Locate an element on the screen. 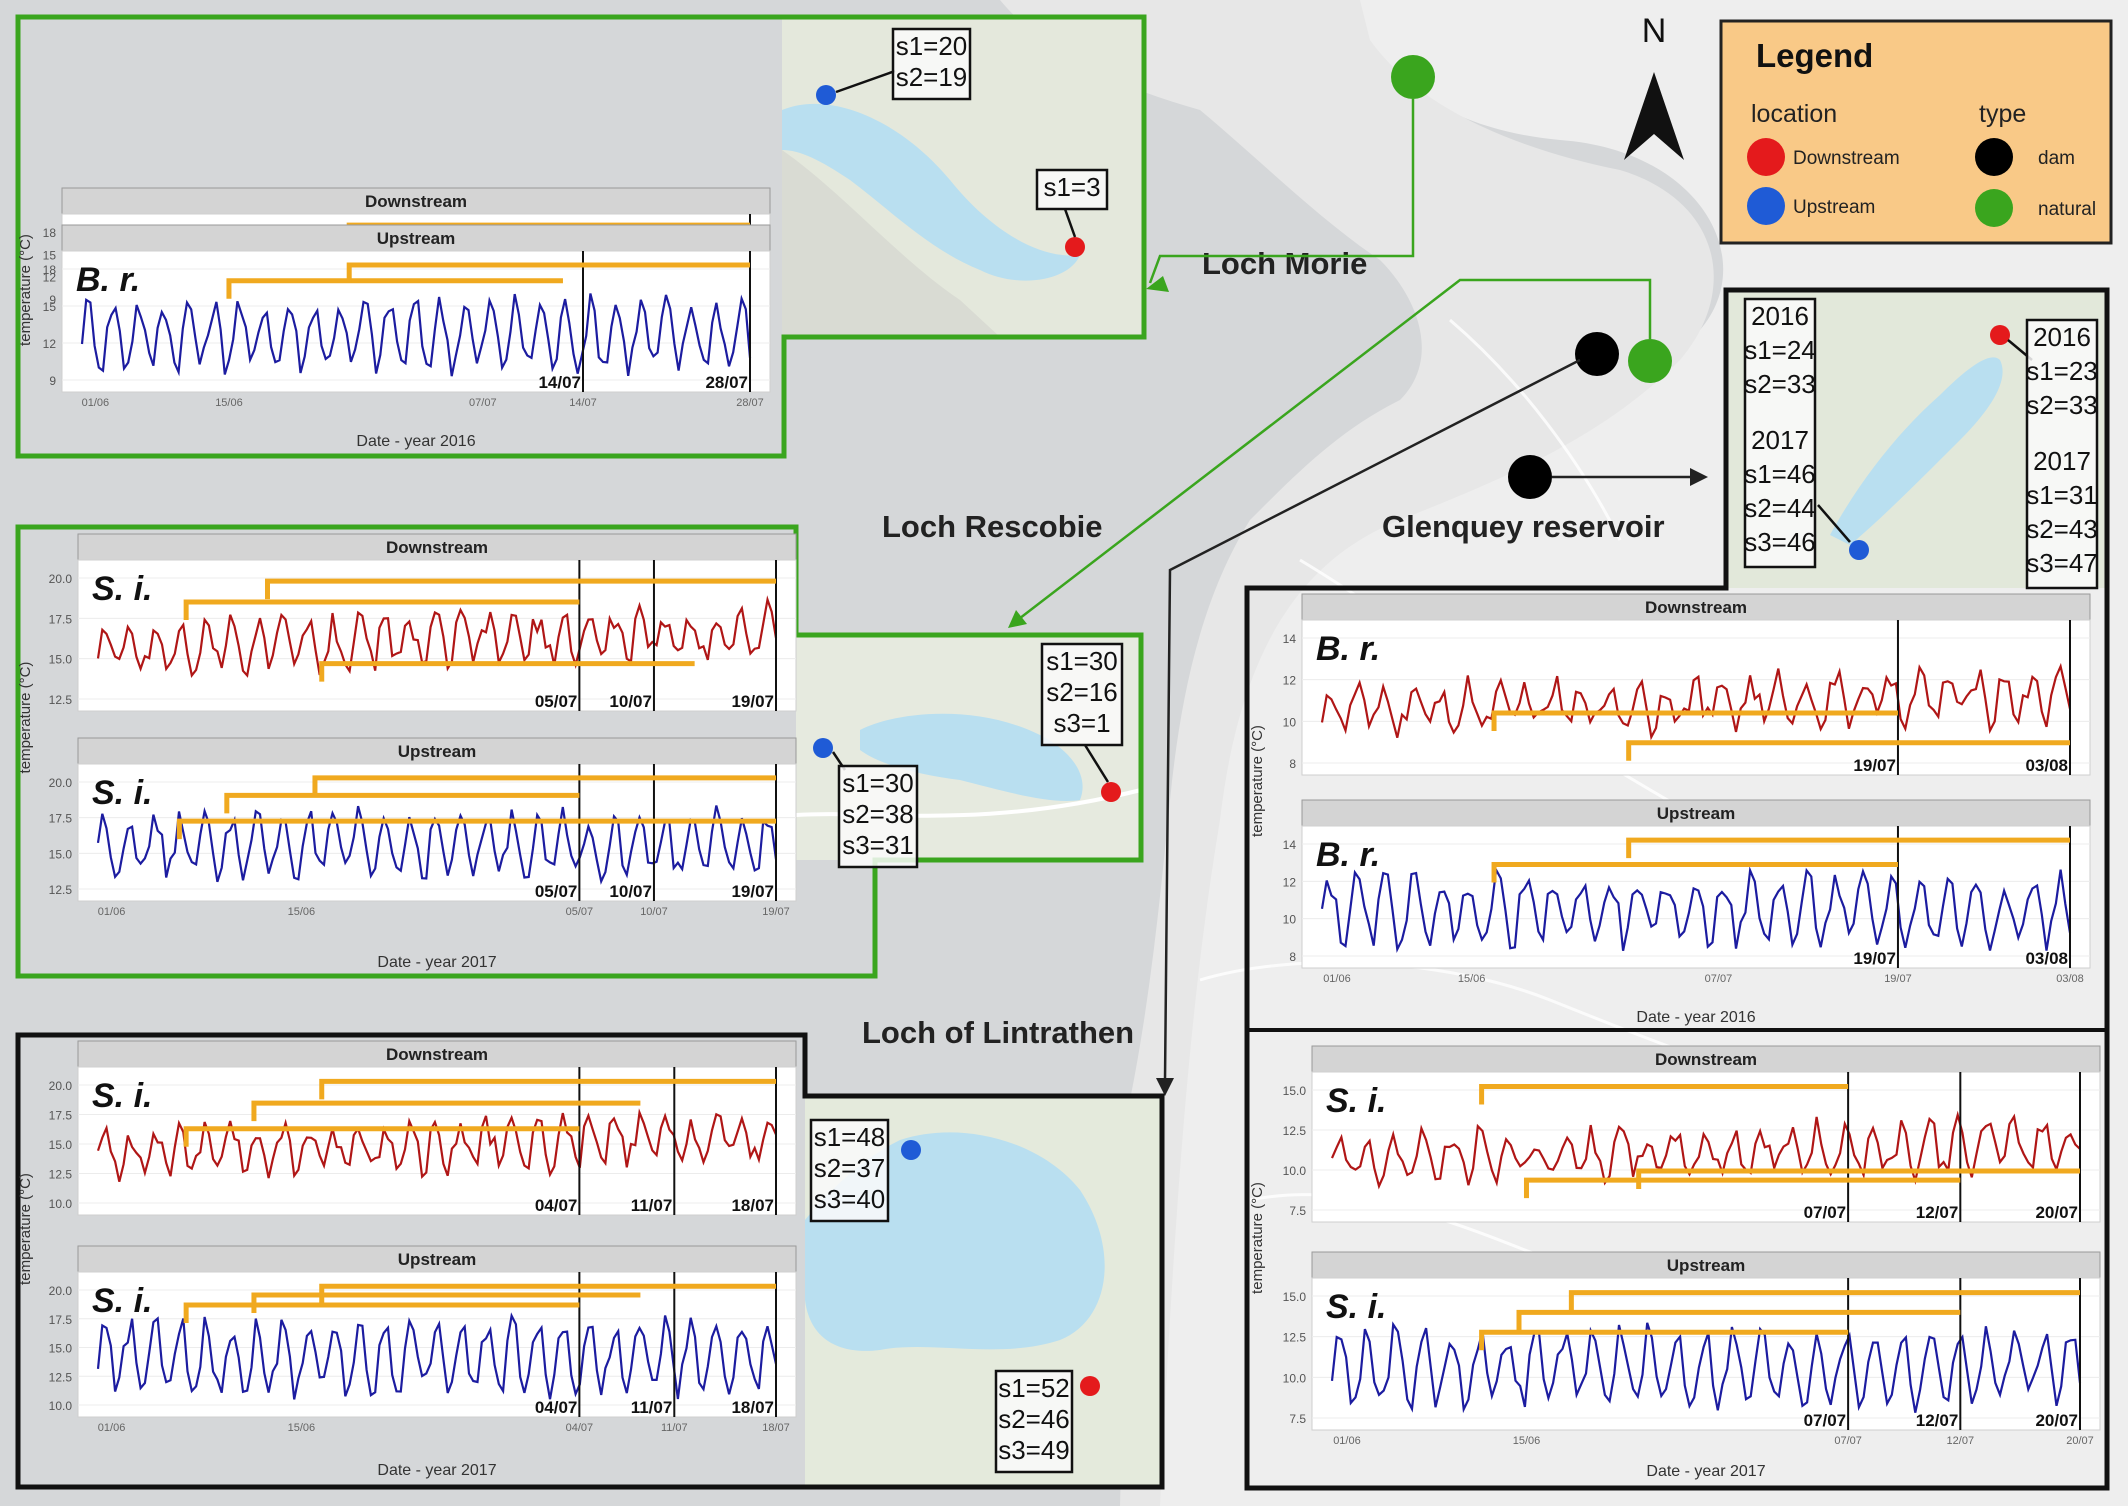  north-label: N is located at coordinates (1654, 31).